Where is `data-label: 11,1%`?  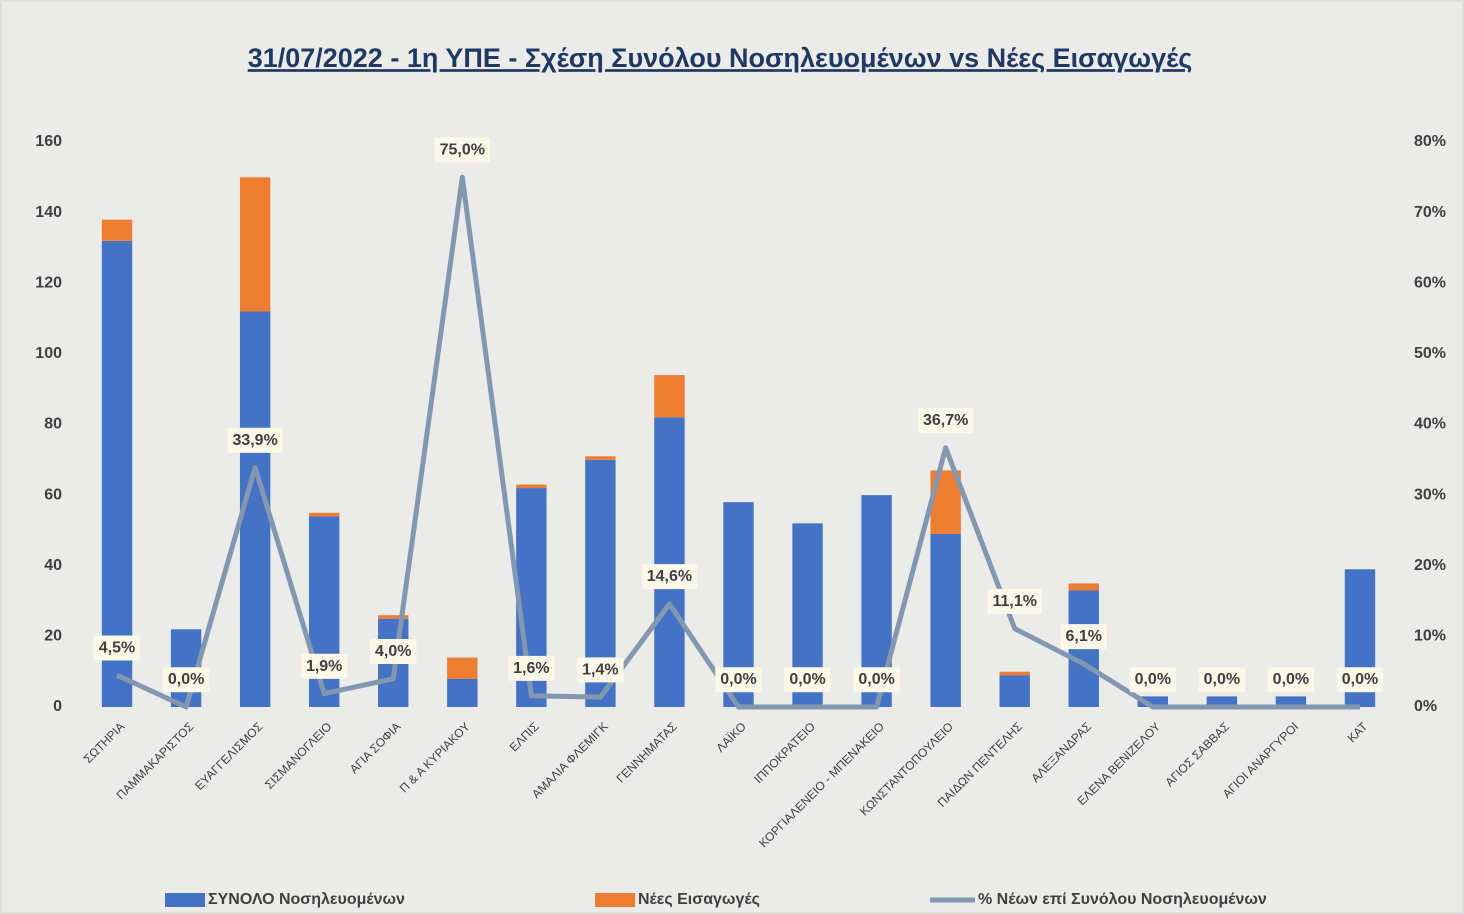 data-label: 11,1% is located at coordinates (1014, 601).